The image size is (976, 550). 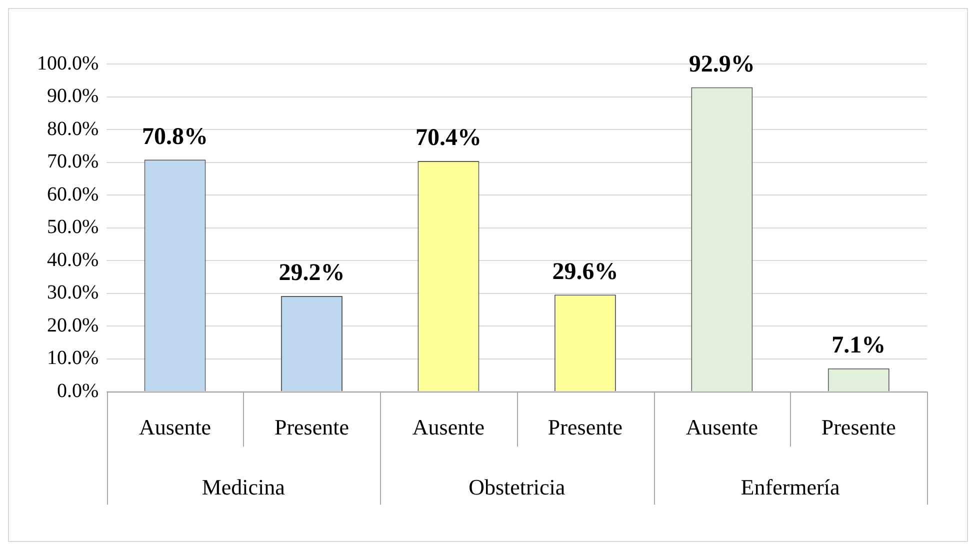 What do you see at coordinates (517, 487) in the screenshot?
I see `text: Obstetricia` at bounding box center [517, 487].